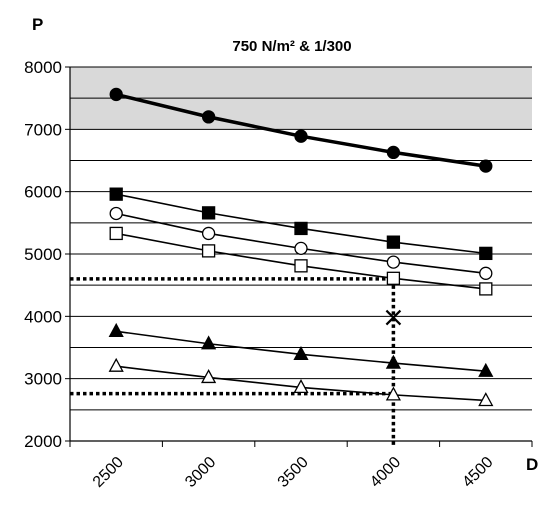  Describe the element at coordinates (108, 472) in the screenshot. I see `x-tick-label: 2500` at that location.